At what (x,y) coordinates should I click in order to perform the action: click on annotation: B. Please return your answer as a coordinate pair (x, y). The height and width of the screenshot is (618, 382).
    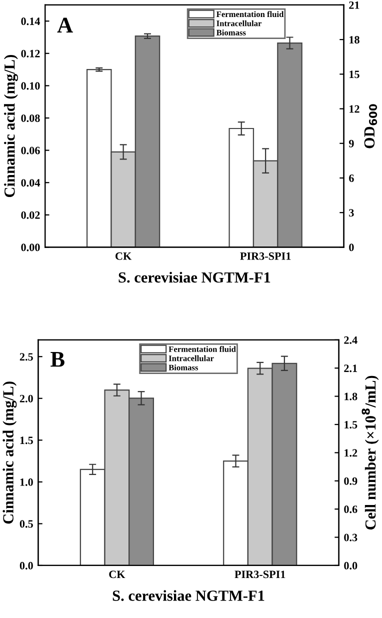
    Looking at the image, I should click on (57, 359).